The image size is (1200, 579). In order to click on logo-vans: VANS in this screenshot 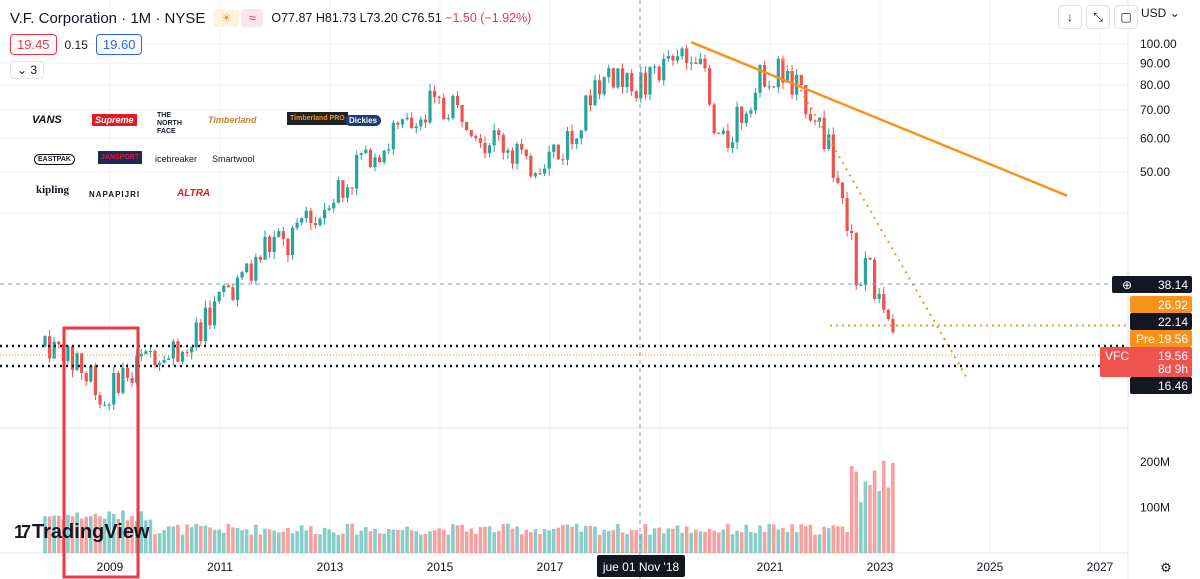, I will do `click(47, 120)`.